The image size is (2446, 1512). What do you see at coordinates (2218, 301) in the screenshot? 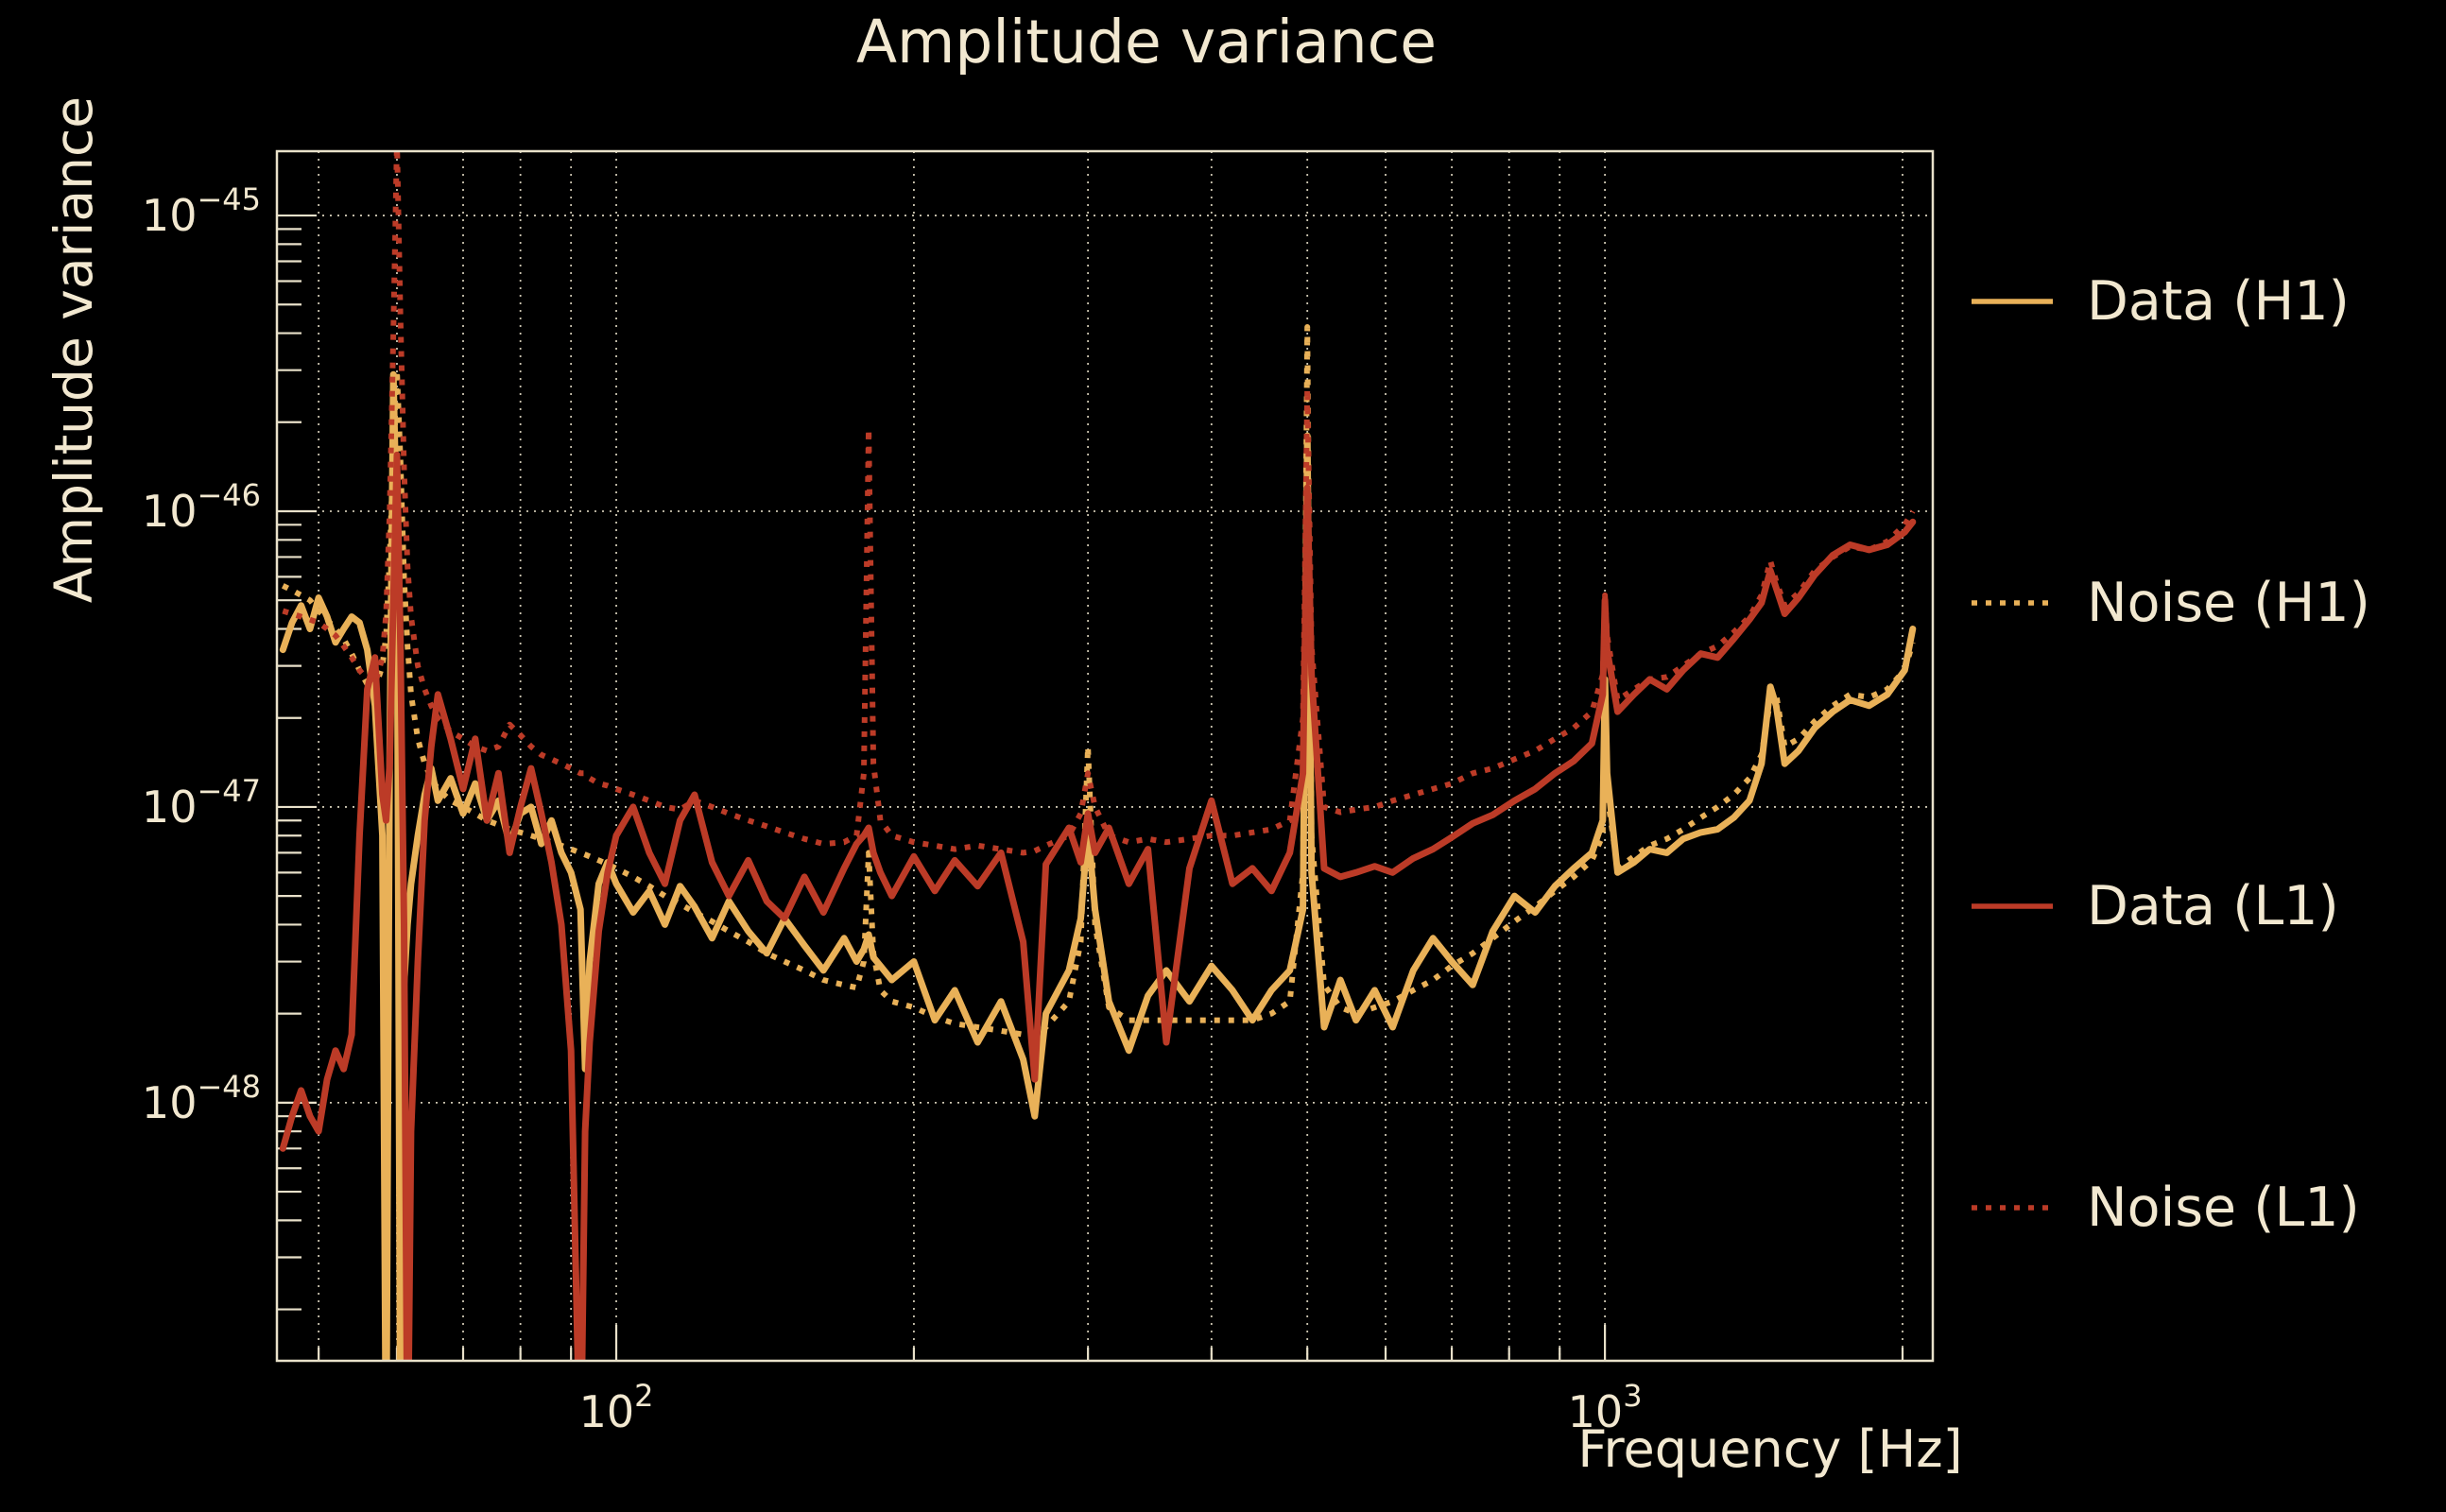
I see `legend-label-data-h1: Data (H1)` at bounding box center [2218, 301].